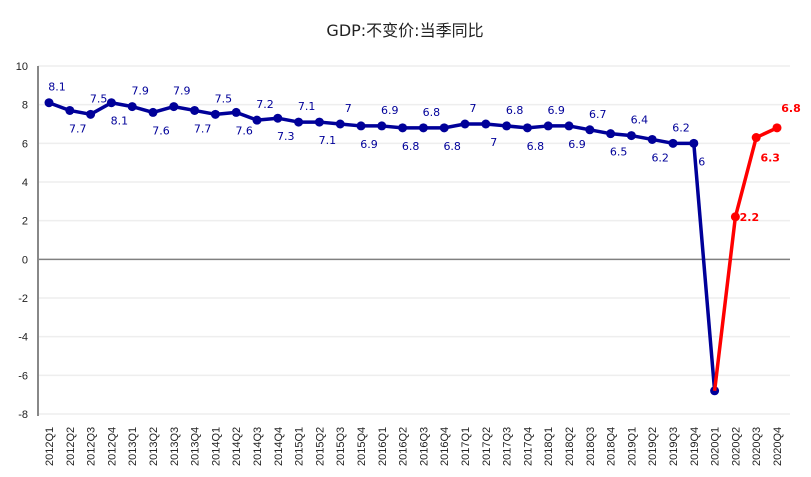  Describe the element at coordinates (92, 446) in the screenshot. I see `x-tick-label: 2012Q3` at that location.